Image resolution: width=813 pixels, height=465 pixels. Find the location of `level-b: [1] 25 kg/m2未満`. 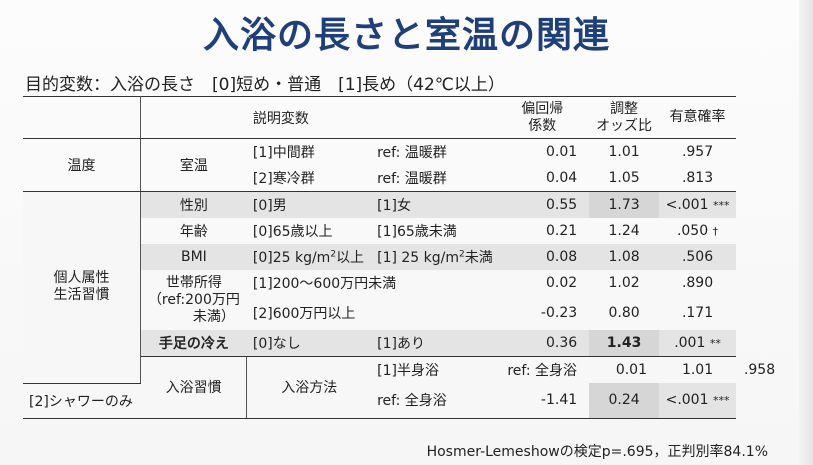

level-b: [1] 25 kg/m2未満 is located at coordinates (435, 257).